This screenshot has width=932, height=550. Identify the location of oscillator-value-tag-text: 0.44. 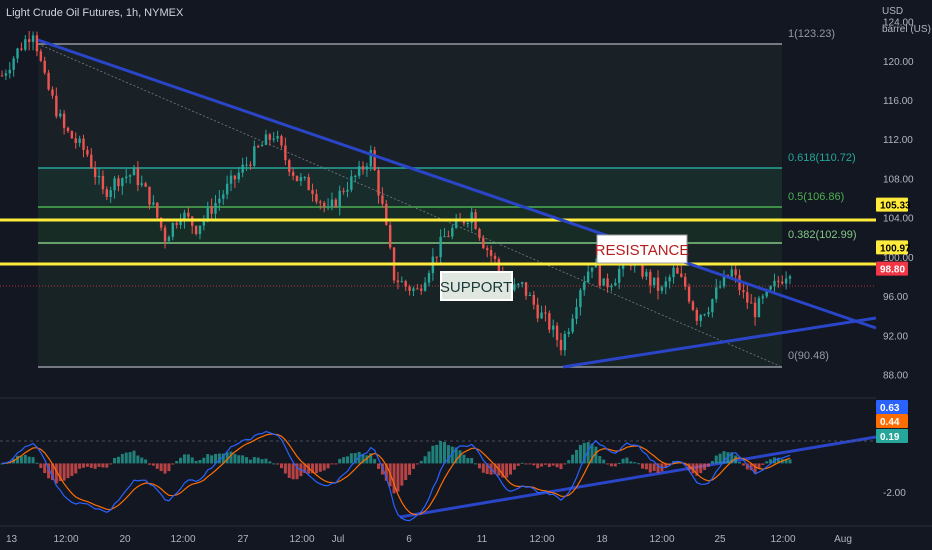
(890, 422).